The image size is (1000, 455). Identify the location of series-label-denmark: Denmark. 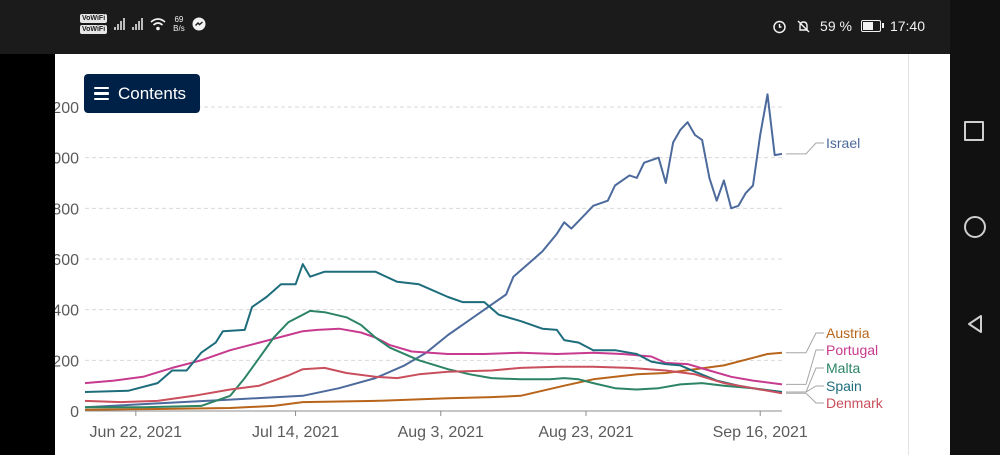
(855, 403).